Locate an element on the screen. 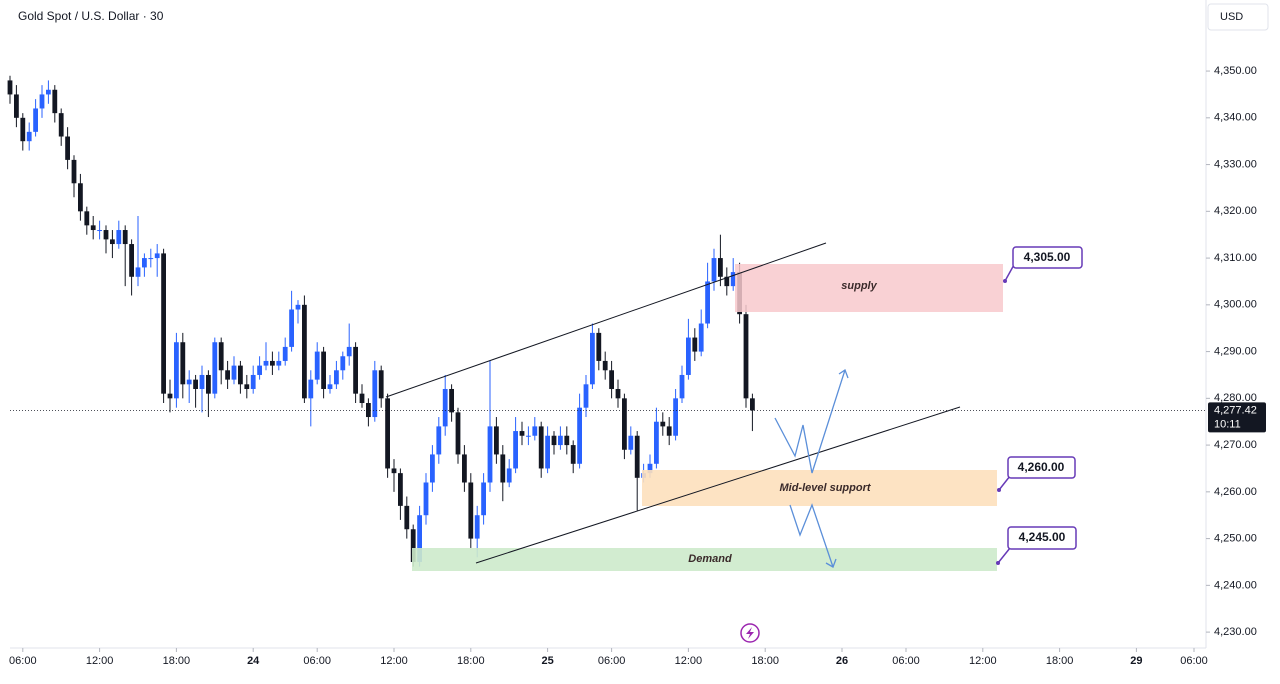  channel-upper is located at coordinates (606, 320).